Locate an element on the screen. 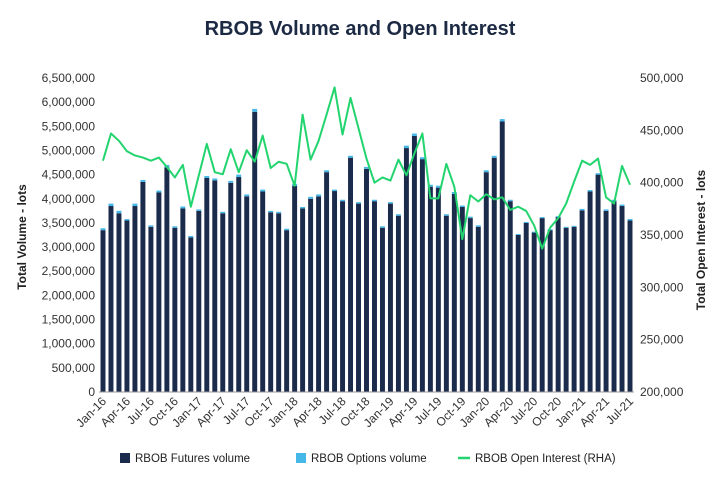 This screenshot has width=720, height=500. left-axis-tick-label: 500,000 is located at coordinates (74, 368).